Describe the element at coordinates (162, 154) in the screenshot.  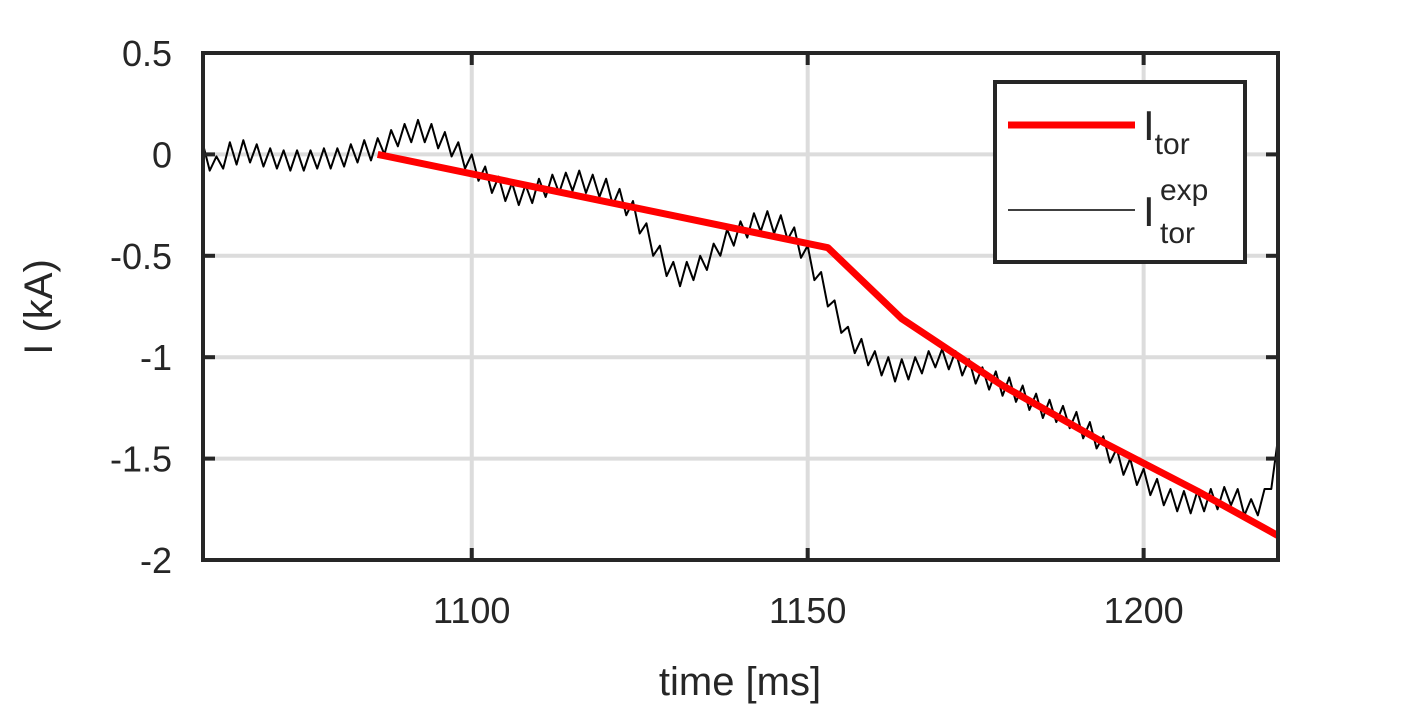
I see `y-tick-label: 0` at that location.